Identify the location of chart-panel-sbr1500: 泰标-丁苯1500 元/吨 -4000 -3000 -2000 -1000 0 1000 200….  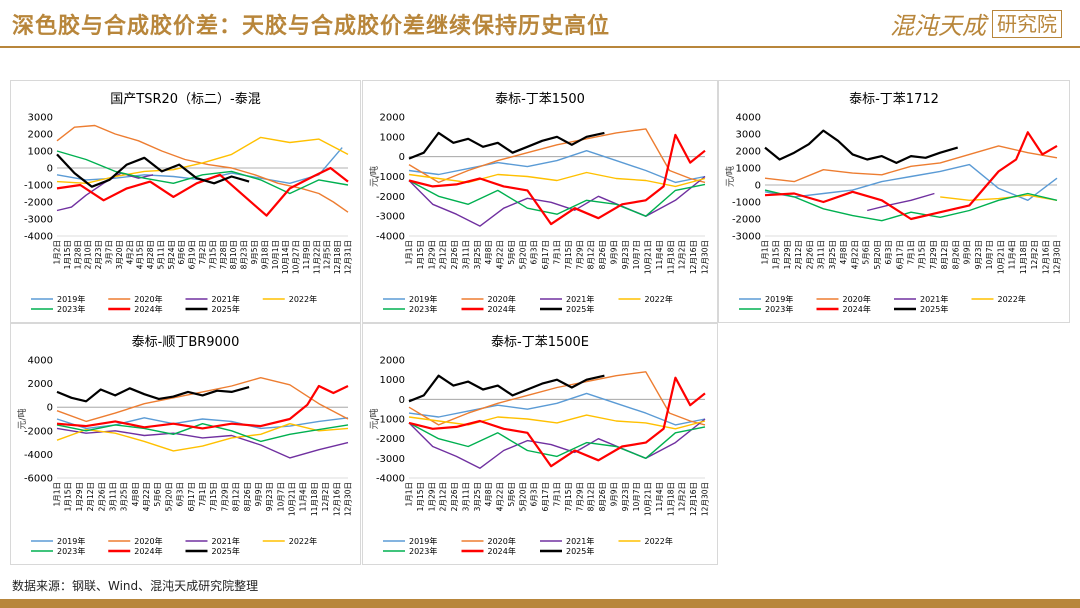
(540, 201).